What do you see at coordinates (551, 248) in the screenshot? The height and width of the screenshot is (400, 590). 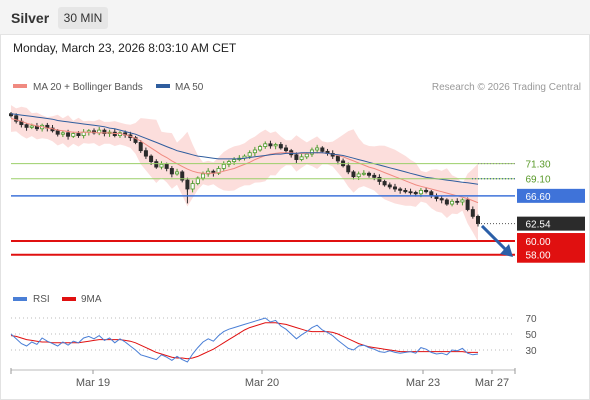 I see `support-tag` at bounding box center [551, 248].